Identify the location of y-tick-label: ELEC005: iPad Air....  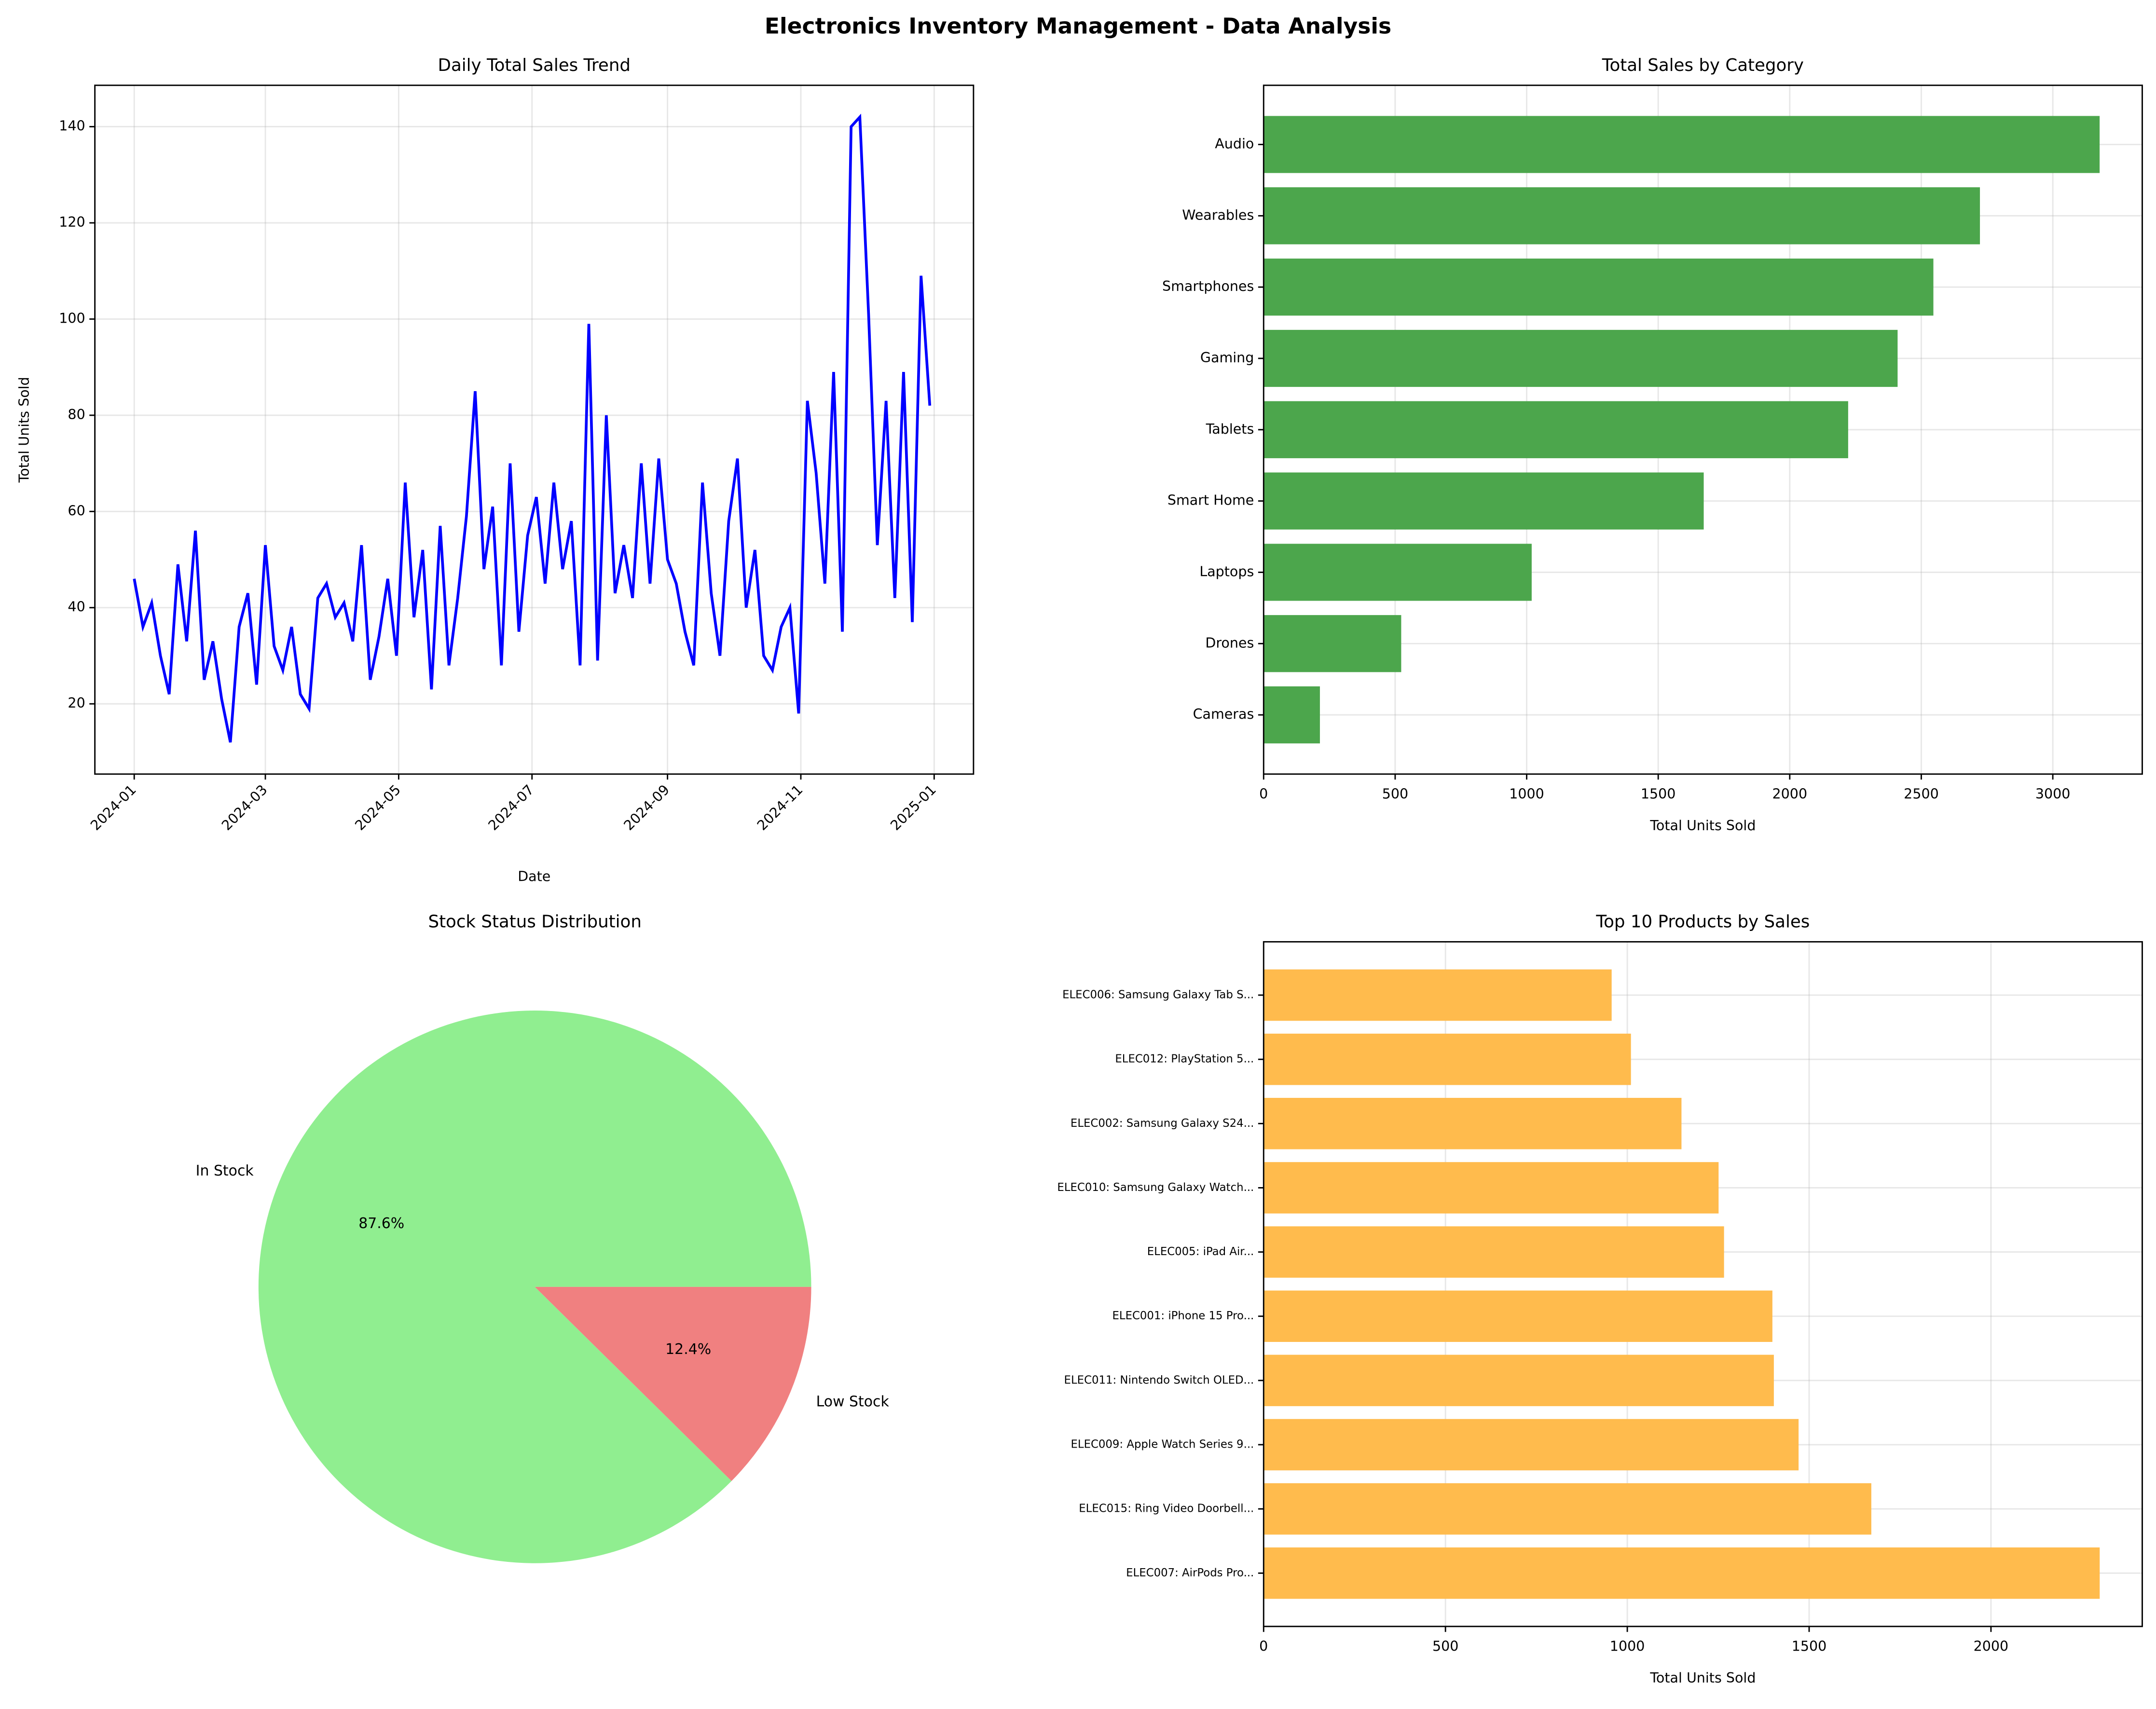
(1200, 1251).